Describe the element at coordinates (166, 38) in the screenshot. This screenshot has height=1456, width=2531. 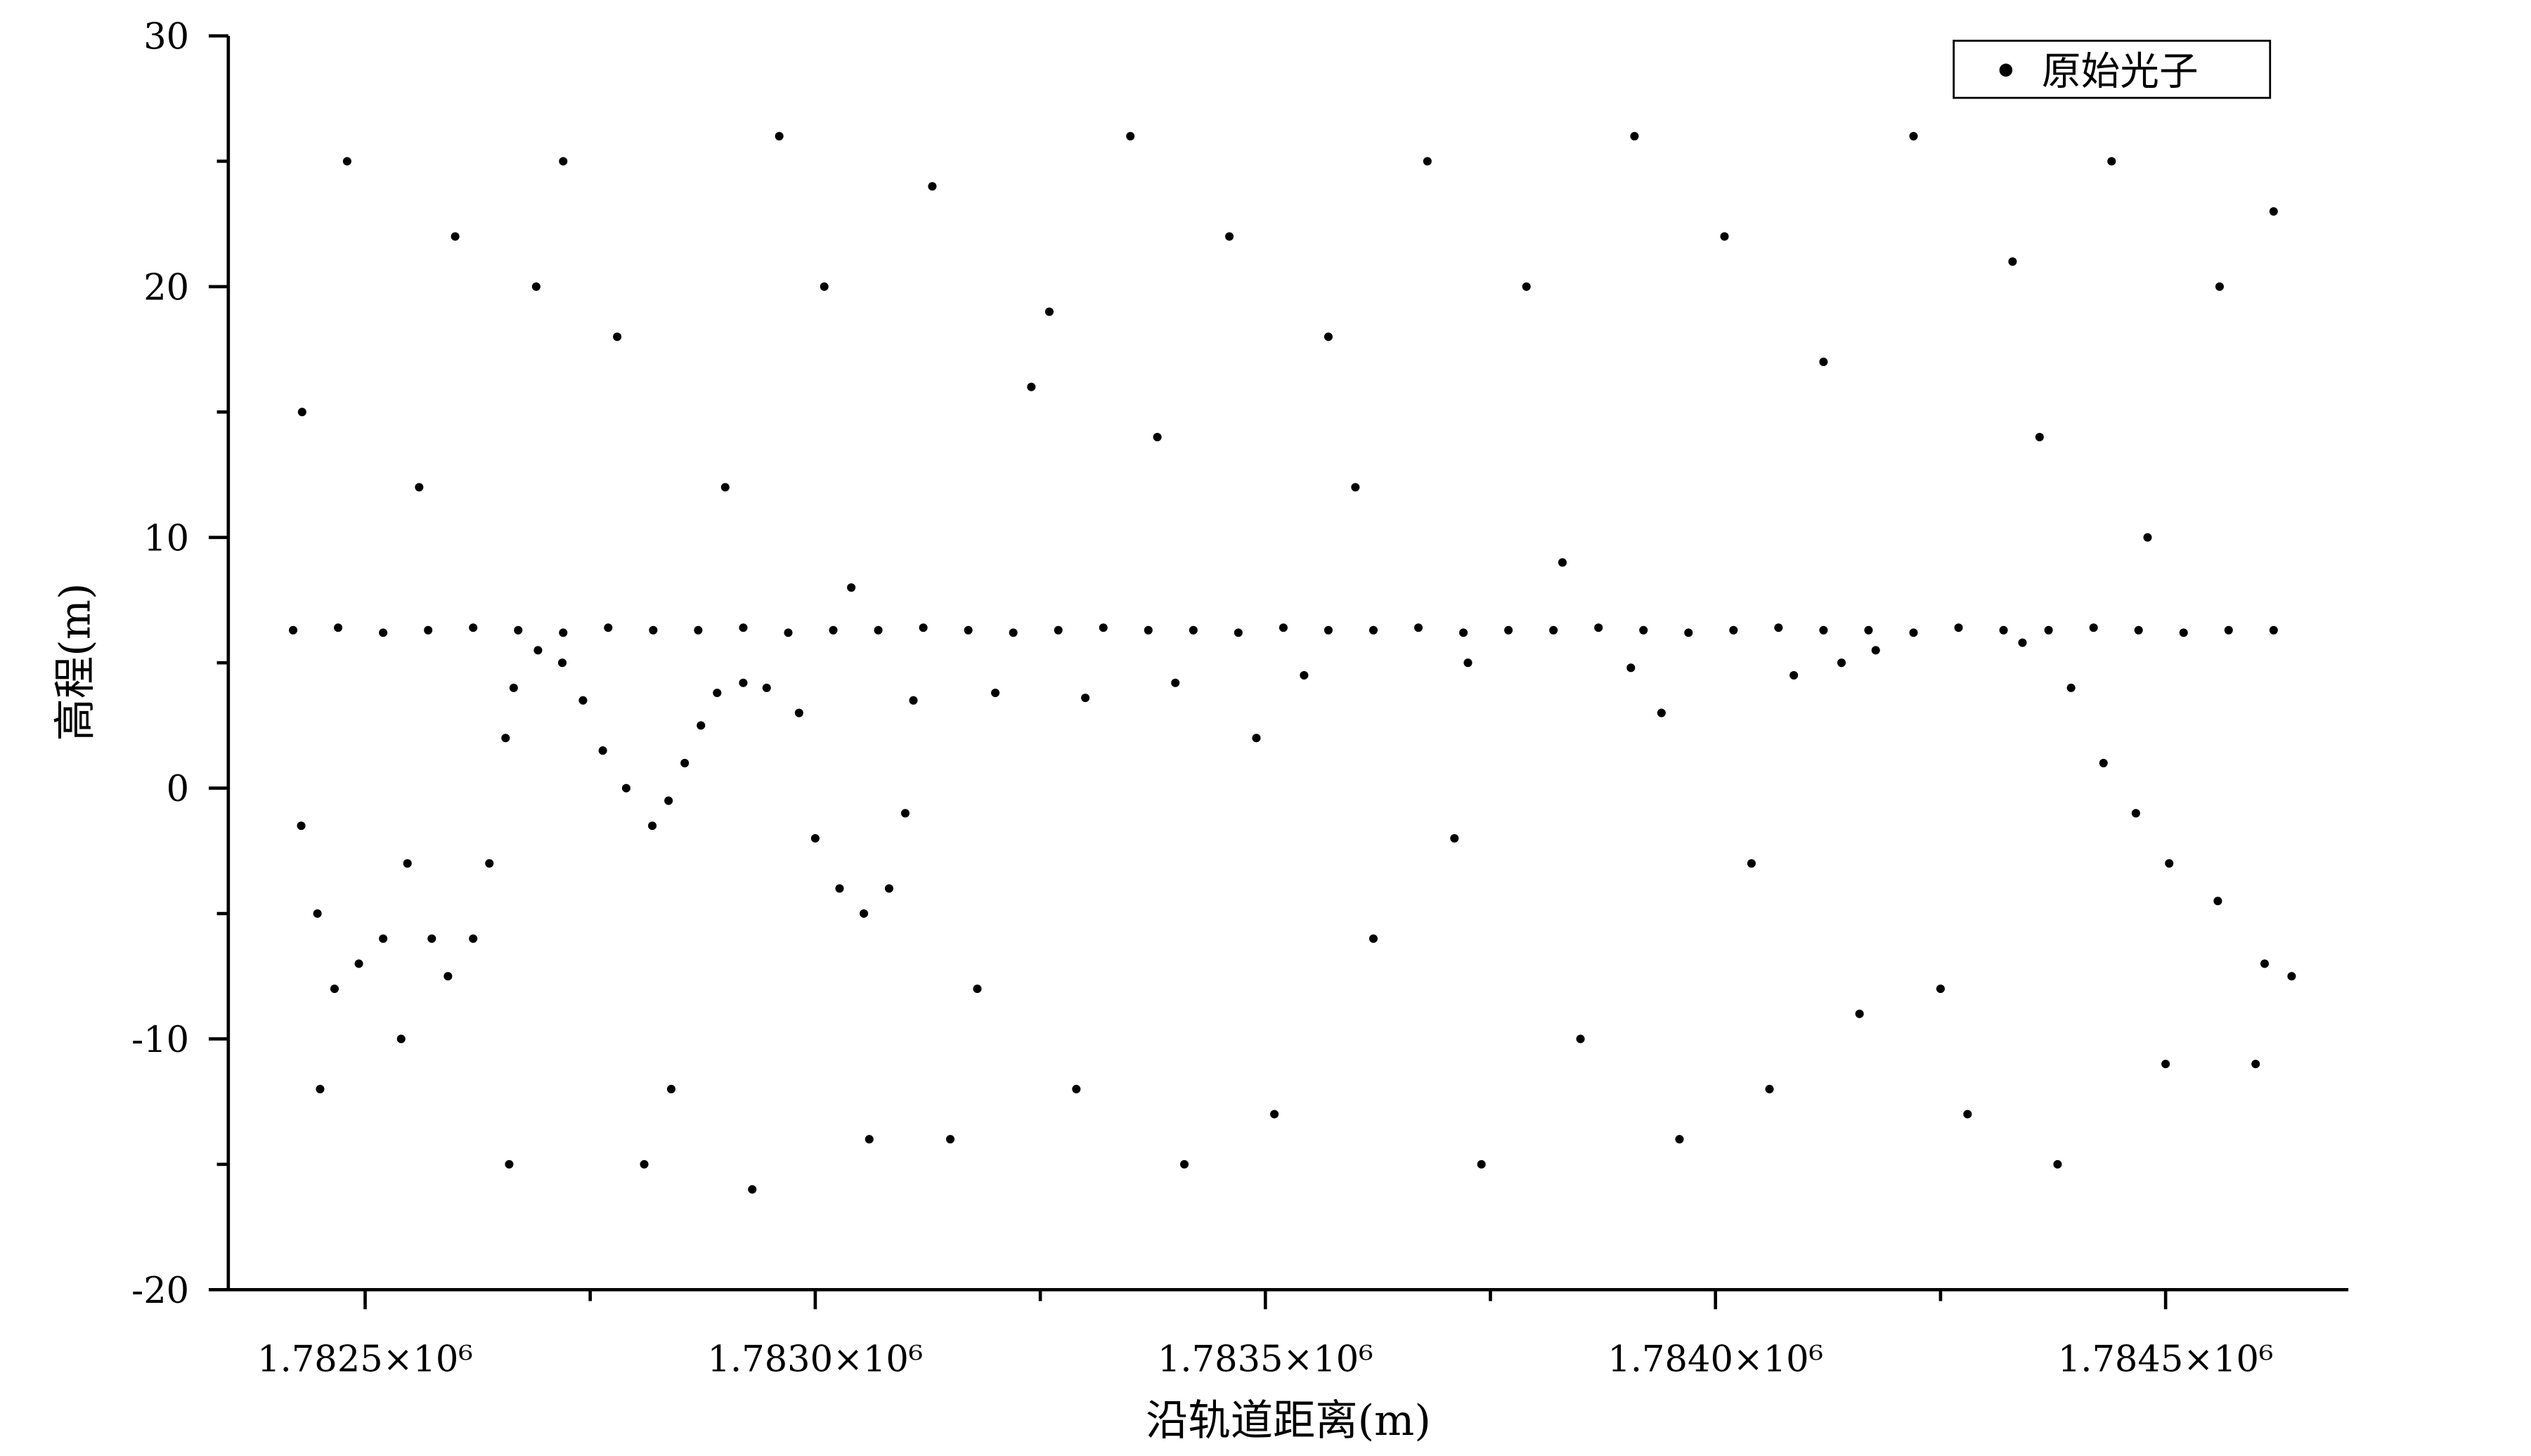
I see `y-tick-label: 30` at that location.